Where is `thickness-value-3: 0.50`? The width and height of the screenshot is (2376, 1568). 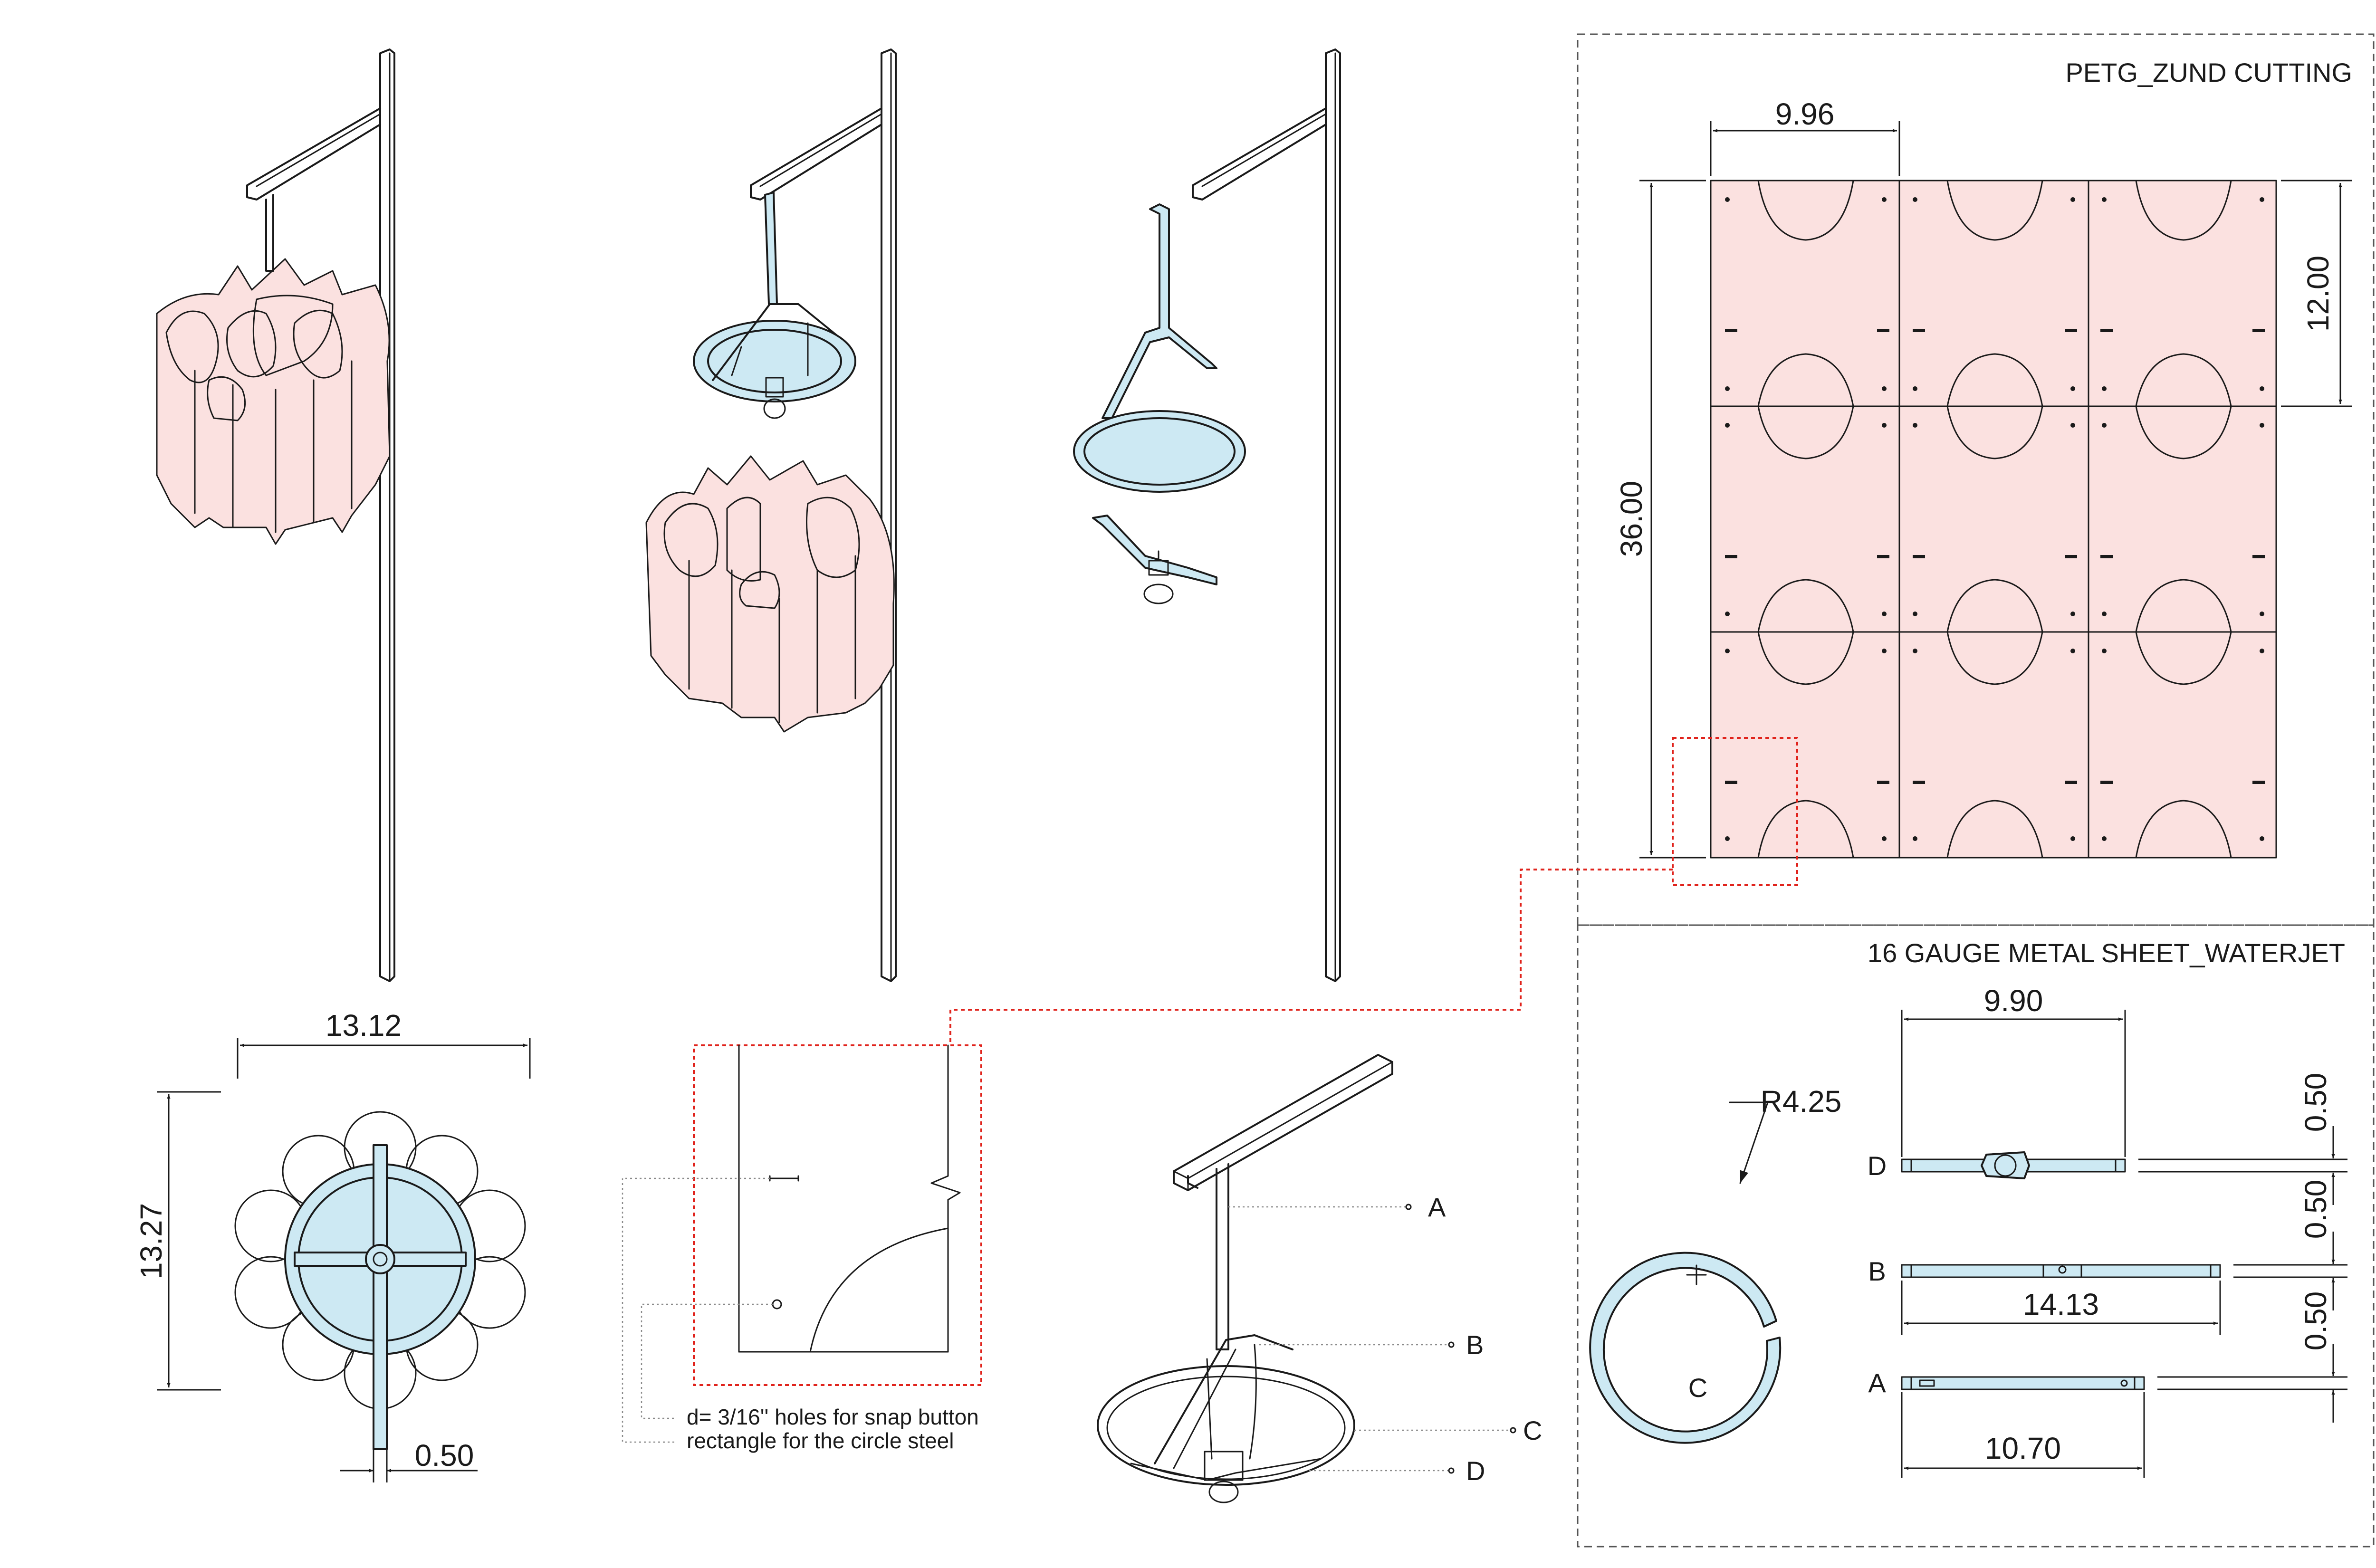
thickness-value-3: 0.50 is located at coordinates (2316, 1321).